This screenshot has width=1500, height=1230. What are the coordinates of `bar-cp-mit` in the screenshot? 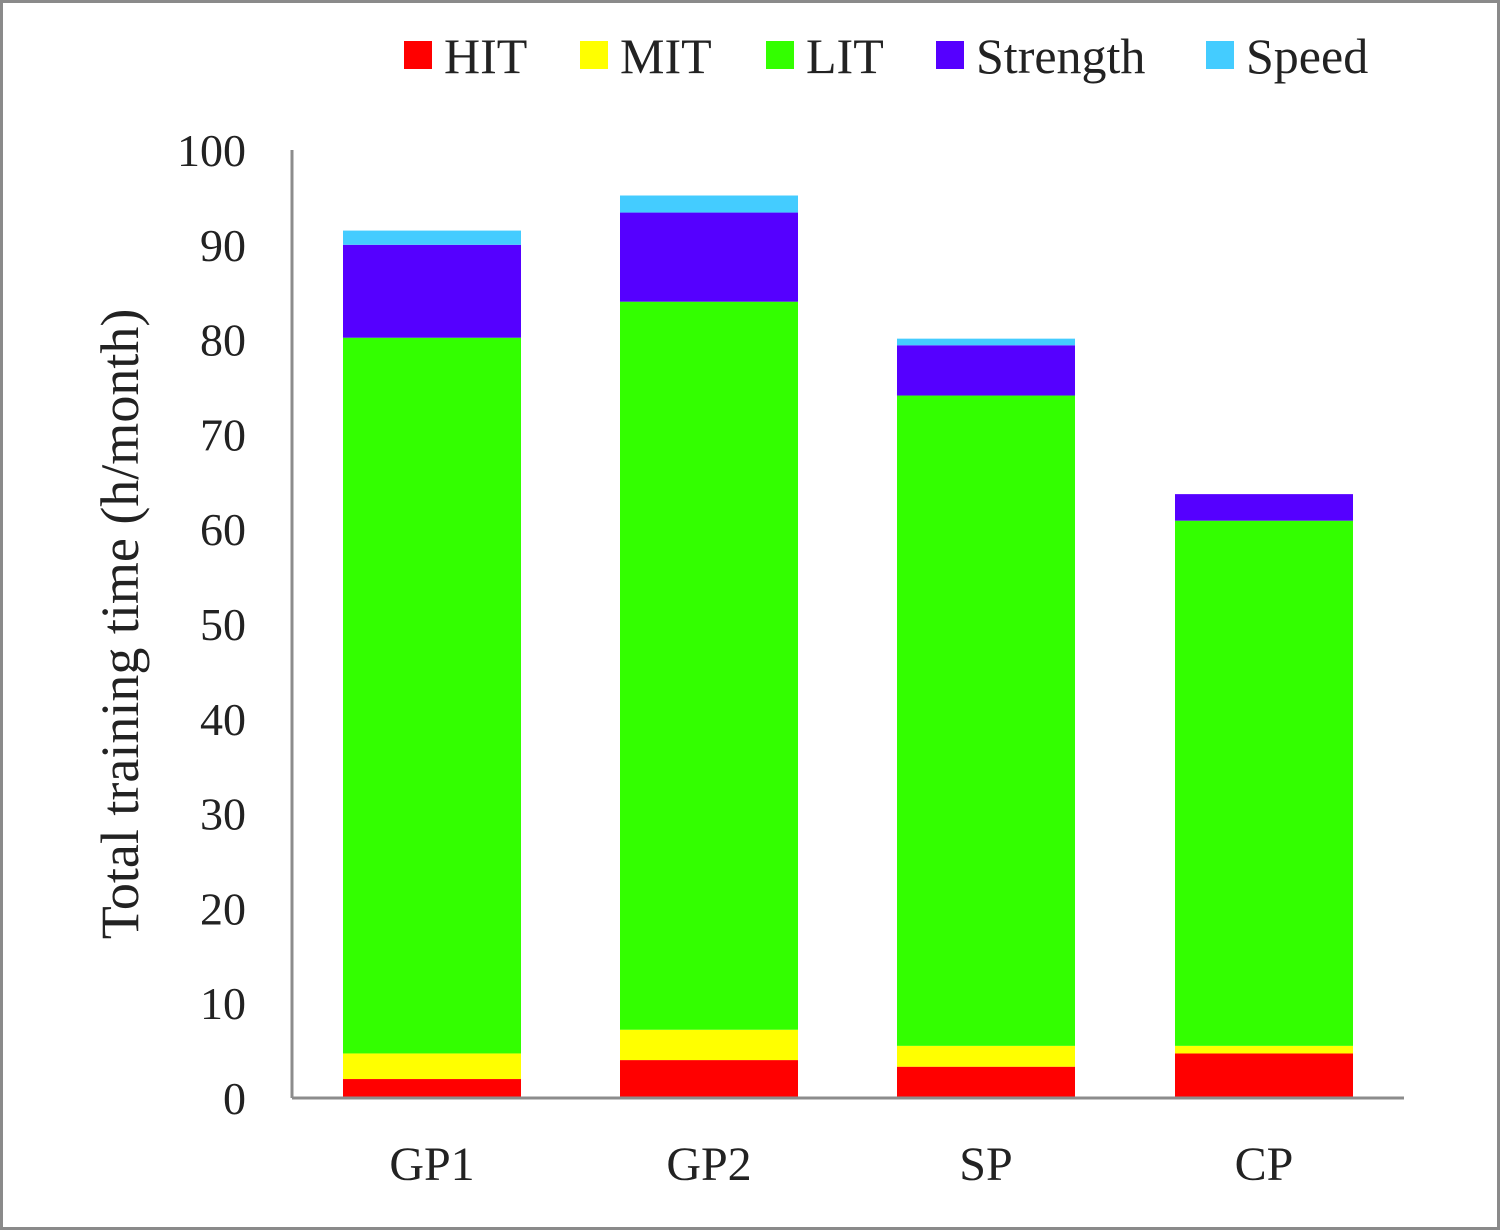 It's located at (1264, 1049).